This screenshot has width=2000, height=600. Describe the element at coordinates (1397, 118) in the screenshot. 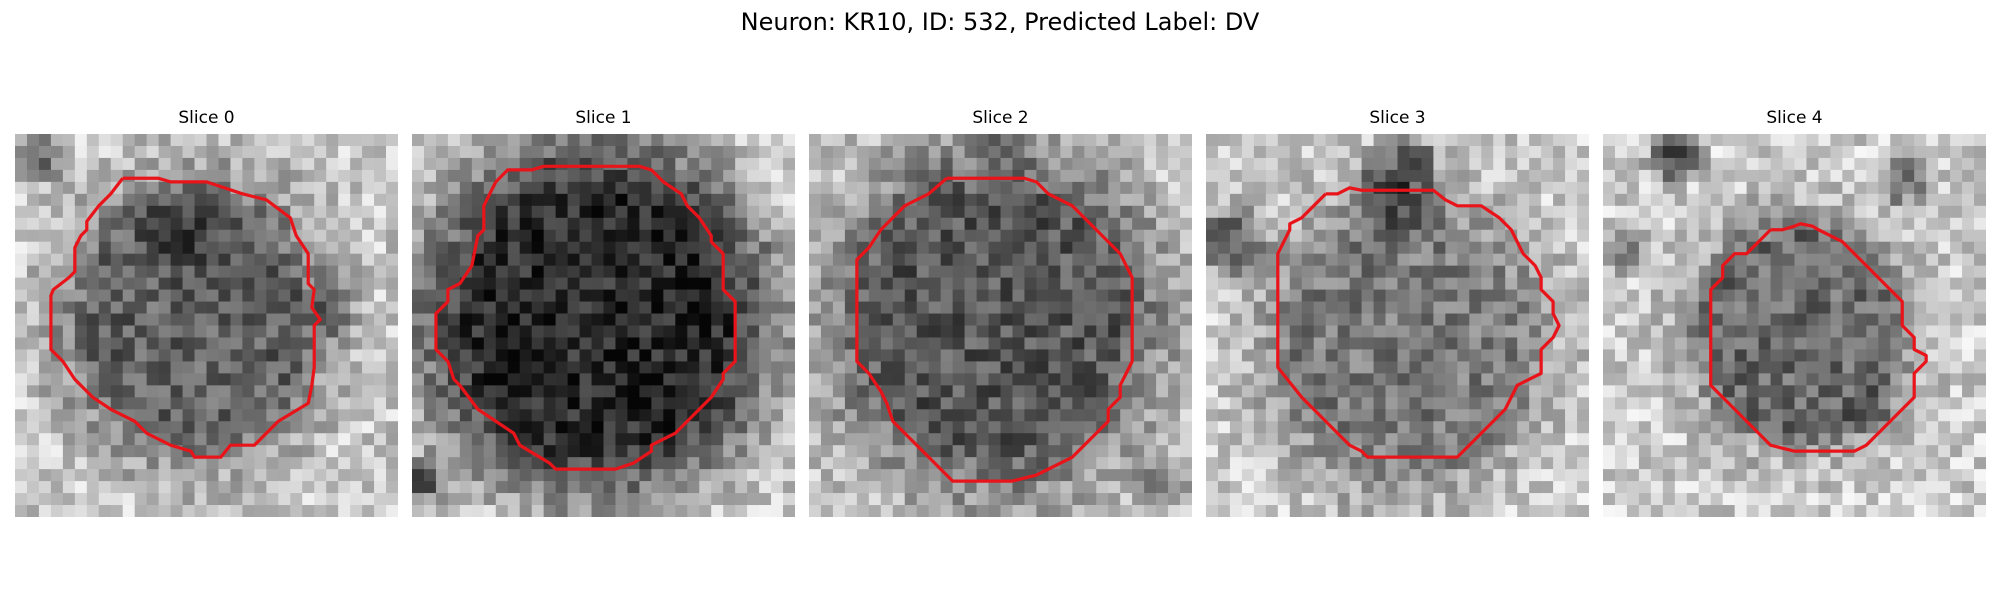

I see `slice-title-3: Slice 3` at that location.